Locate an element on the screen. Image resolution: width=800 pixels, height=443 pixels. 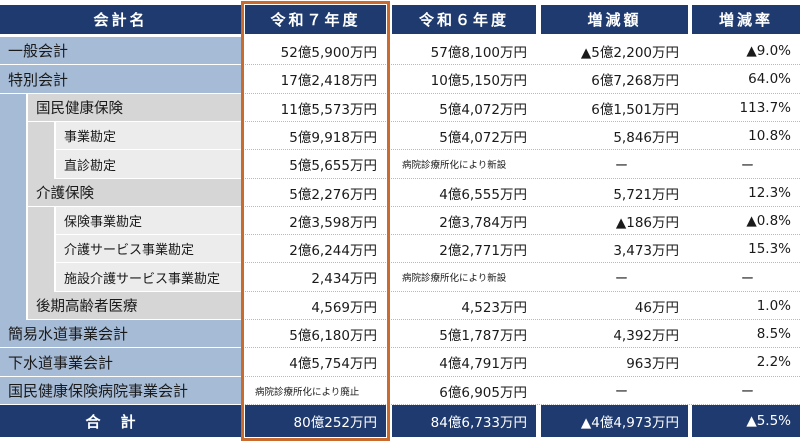
r6-value: 4,523万円 is located at coordinates (494, 307).